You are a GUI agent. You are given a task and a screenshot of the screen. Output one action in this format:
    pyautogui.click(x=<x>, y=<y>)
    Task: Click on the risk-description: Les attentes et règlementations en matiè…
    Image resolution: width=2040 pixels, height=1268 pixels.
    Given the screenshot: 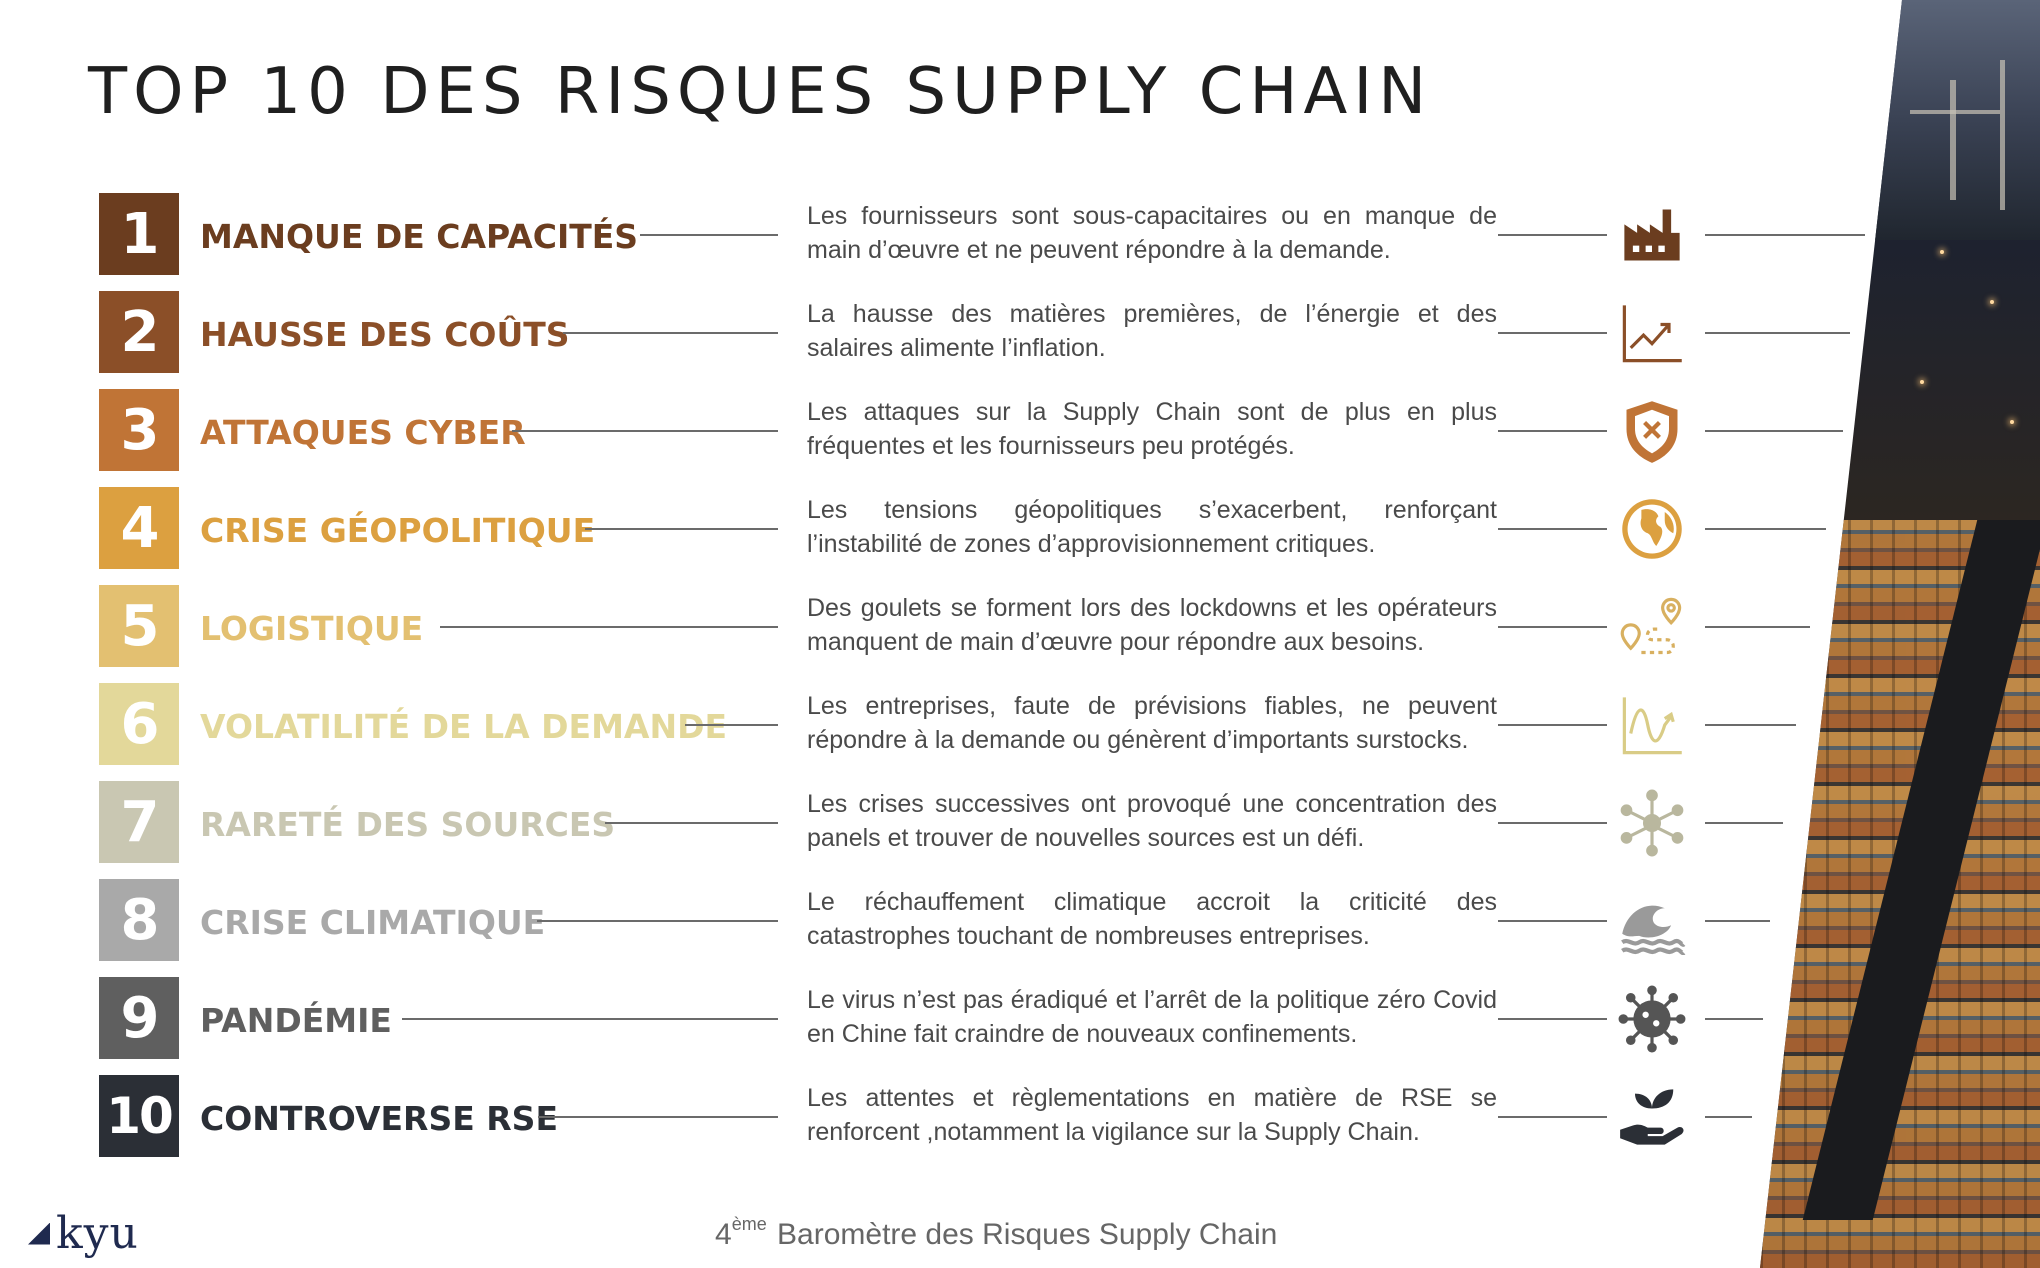 What is the action you would take?
    pyautogui.click(x=1152, y=1115)
    